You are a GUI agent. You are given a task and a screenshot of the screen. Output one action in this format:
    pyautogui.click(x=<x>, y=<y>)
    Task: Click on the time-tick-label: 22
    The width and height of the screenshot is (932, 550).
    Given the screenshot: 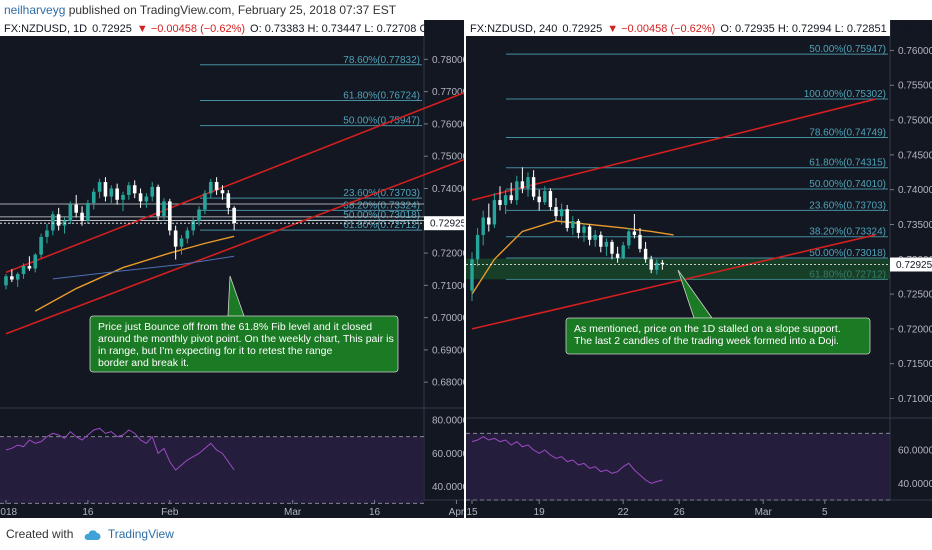 What is the action you would take?
    pyautogui.click(x=624, y=512)
    